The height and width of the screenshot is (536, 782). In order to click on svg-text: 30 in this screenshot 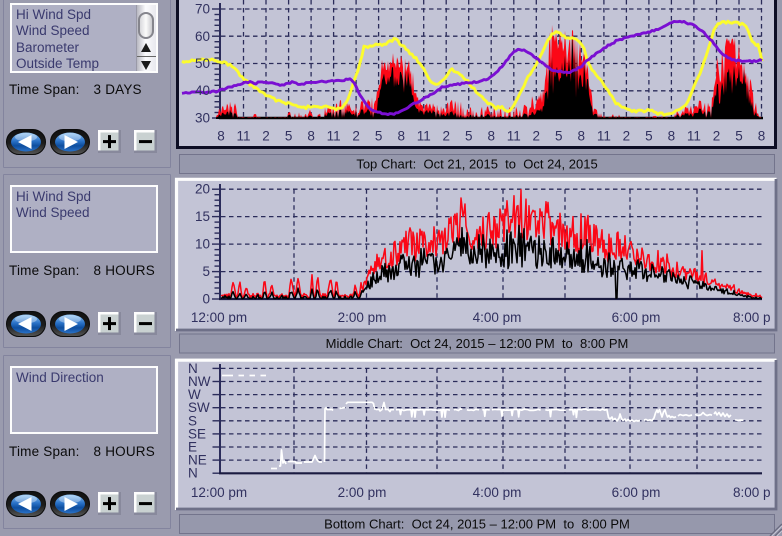, I will do `click(202, 118)`.